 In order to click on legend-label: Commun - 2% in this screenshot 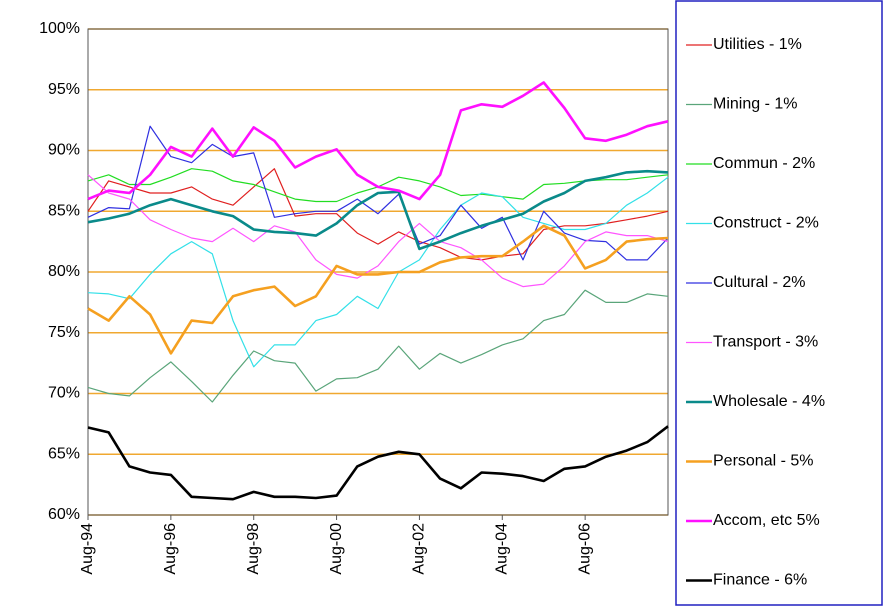, I will do `click(764, 163)`.